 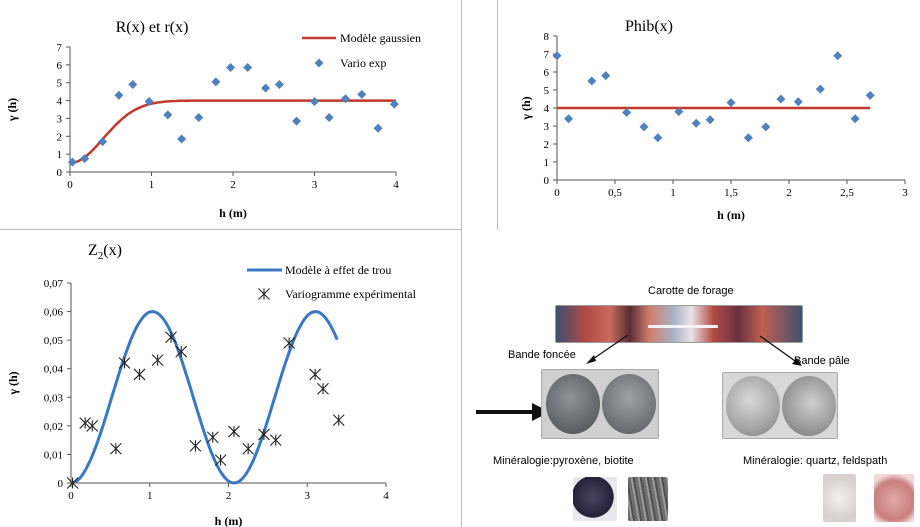 What do you see at coordinates (232, 132) in the screenshot?
I see `model-curve` at bounding box center [232, 132].